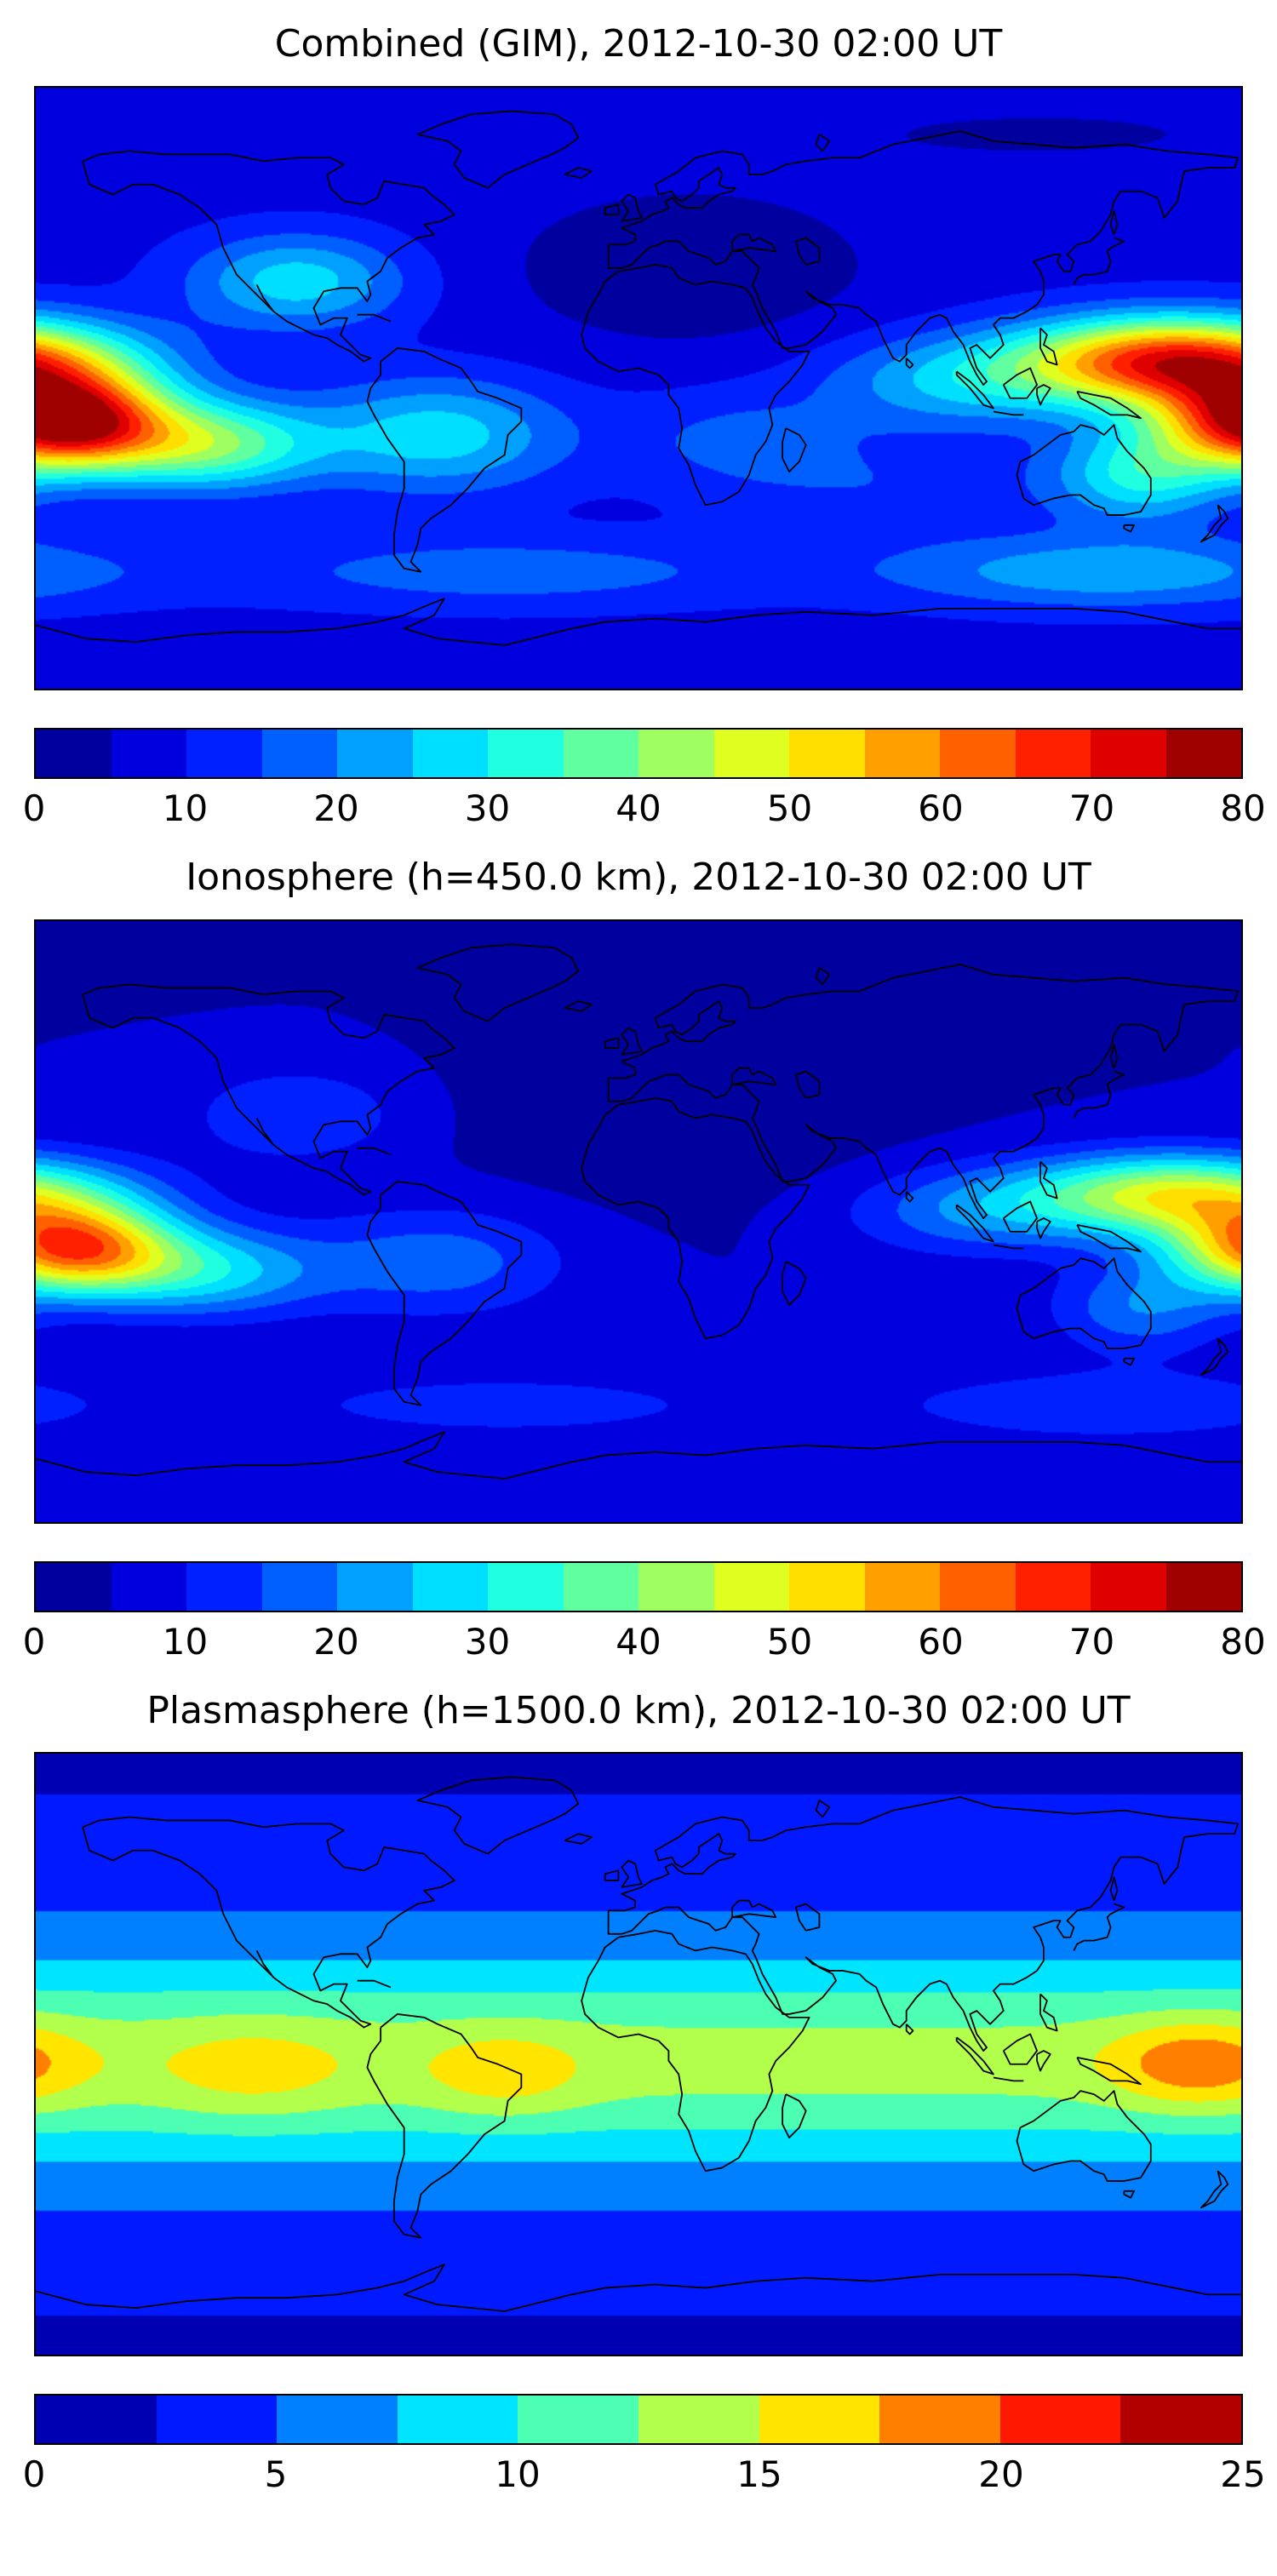 The image size is (1277, 2576). What do you see at coordinates (638, 44) in the screenshot?
I see `panel-title: Combined (GIM), 2012-10-30 02:00 UT` at bounding box center [638, 44].